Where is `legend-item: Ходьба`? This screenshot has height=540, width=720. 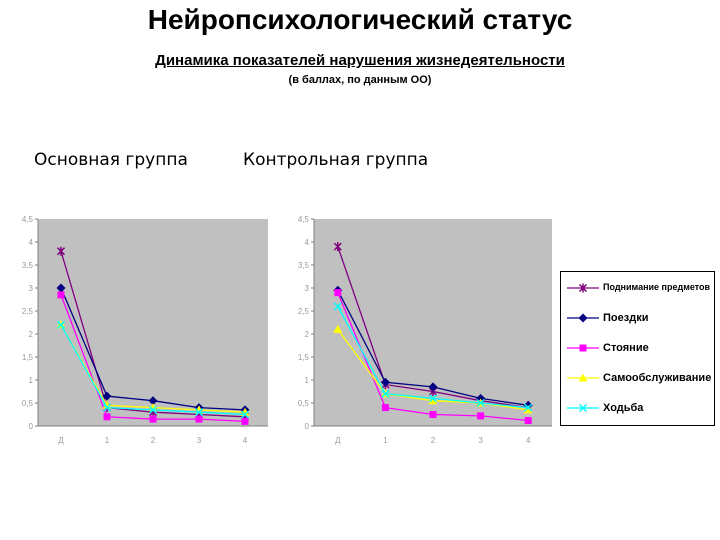
legend-item: Ходьба is located at coordinates (638, 409).